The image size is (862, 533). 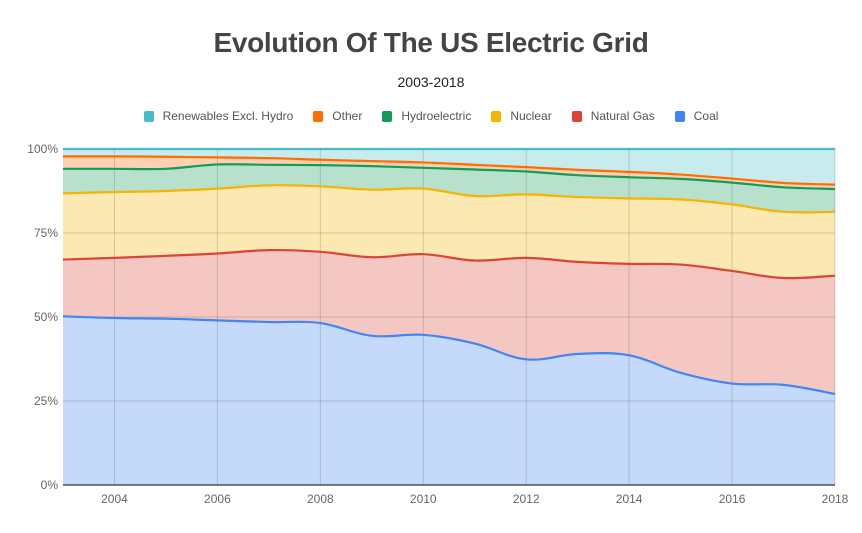 I want to click on x-tick-label: 2014, so click(x=629, y=499).